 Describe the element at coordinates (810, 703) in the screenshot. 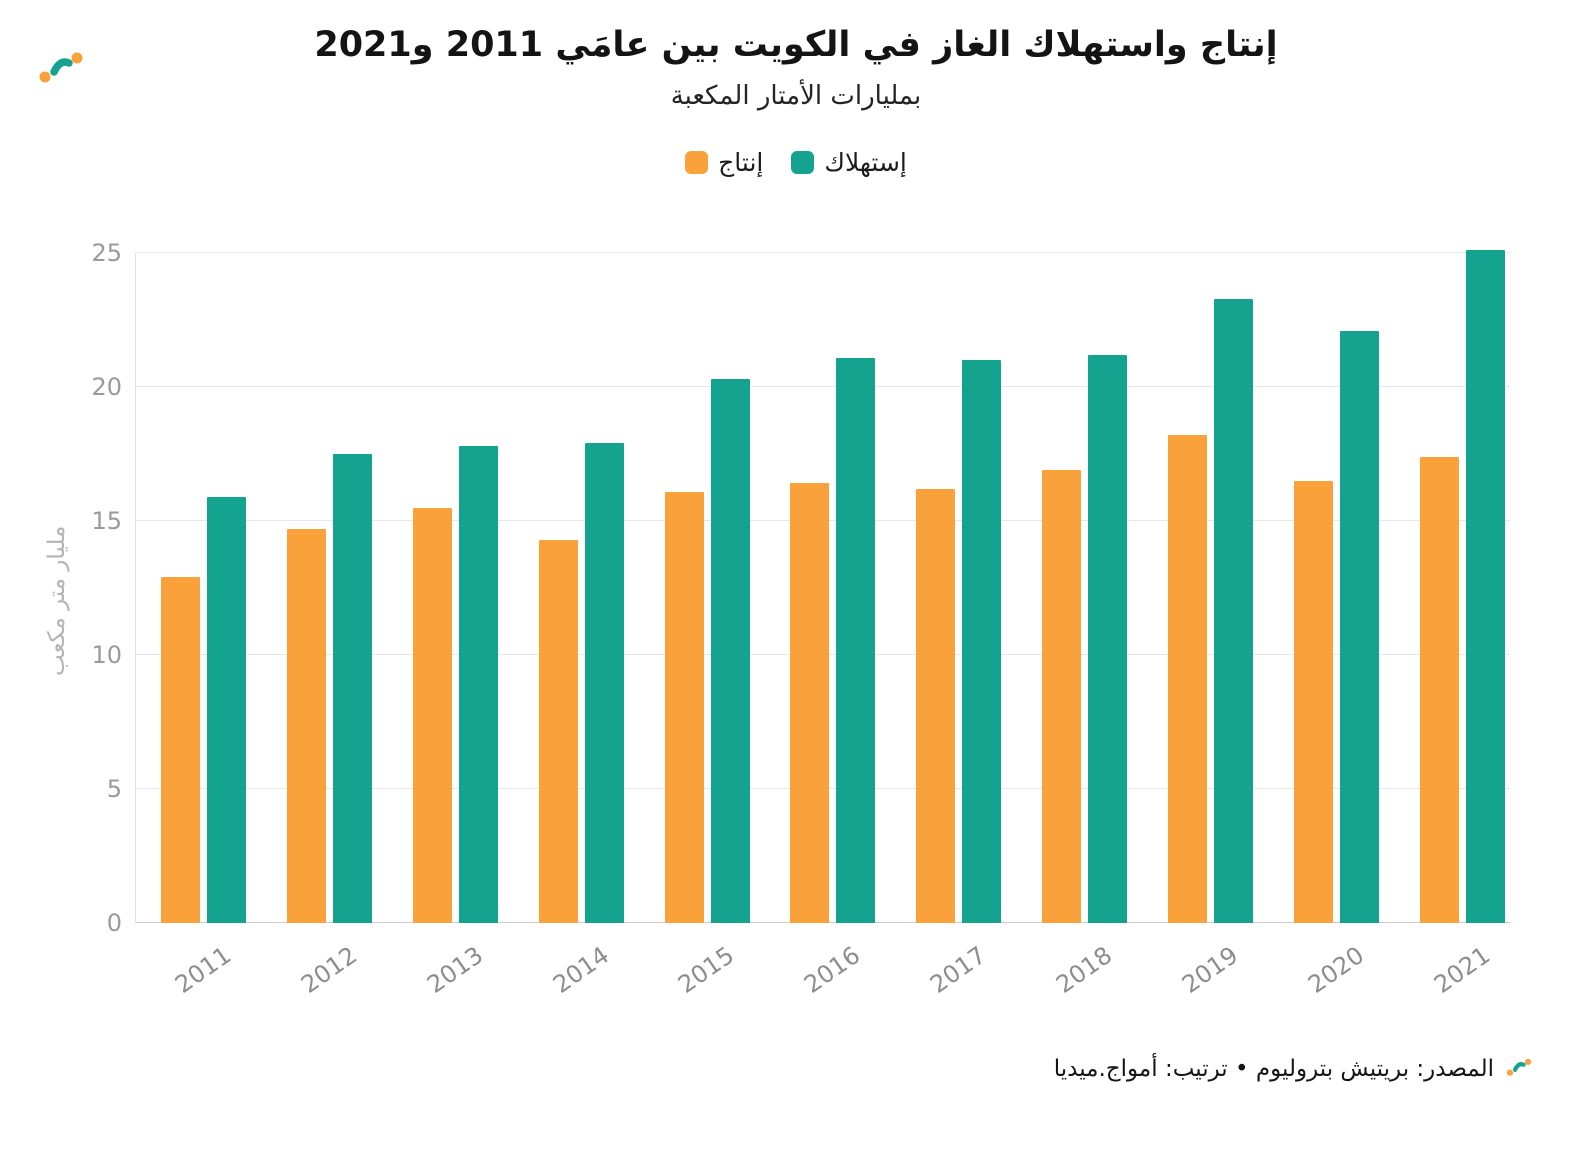

I see `bar-production-2016` at that location.